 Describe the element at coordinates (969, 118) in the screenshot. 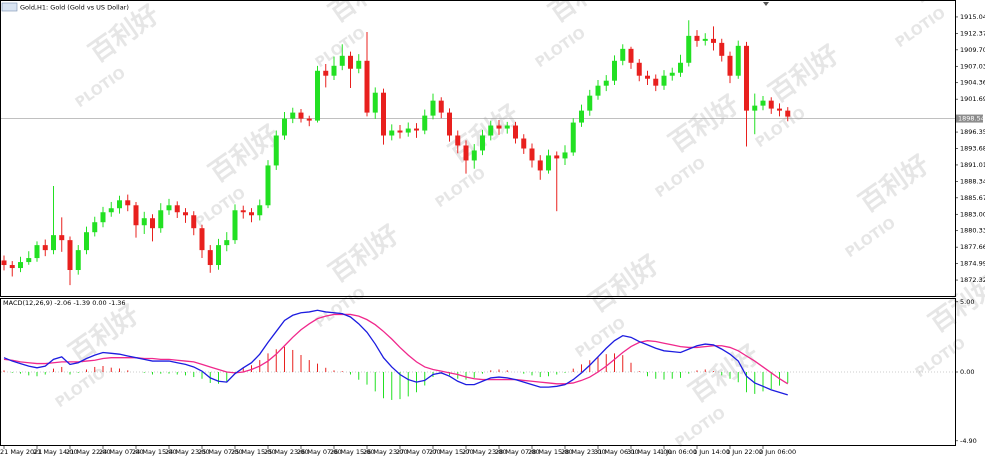

I see `current-price-box` at that location.